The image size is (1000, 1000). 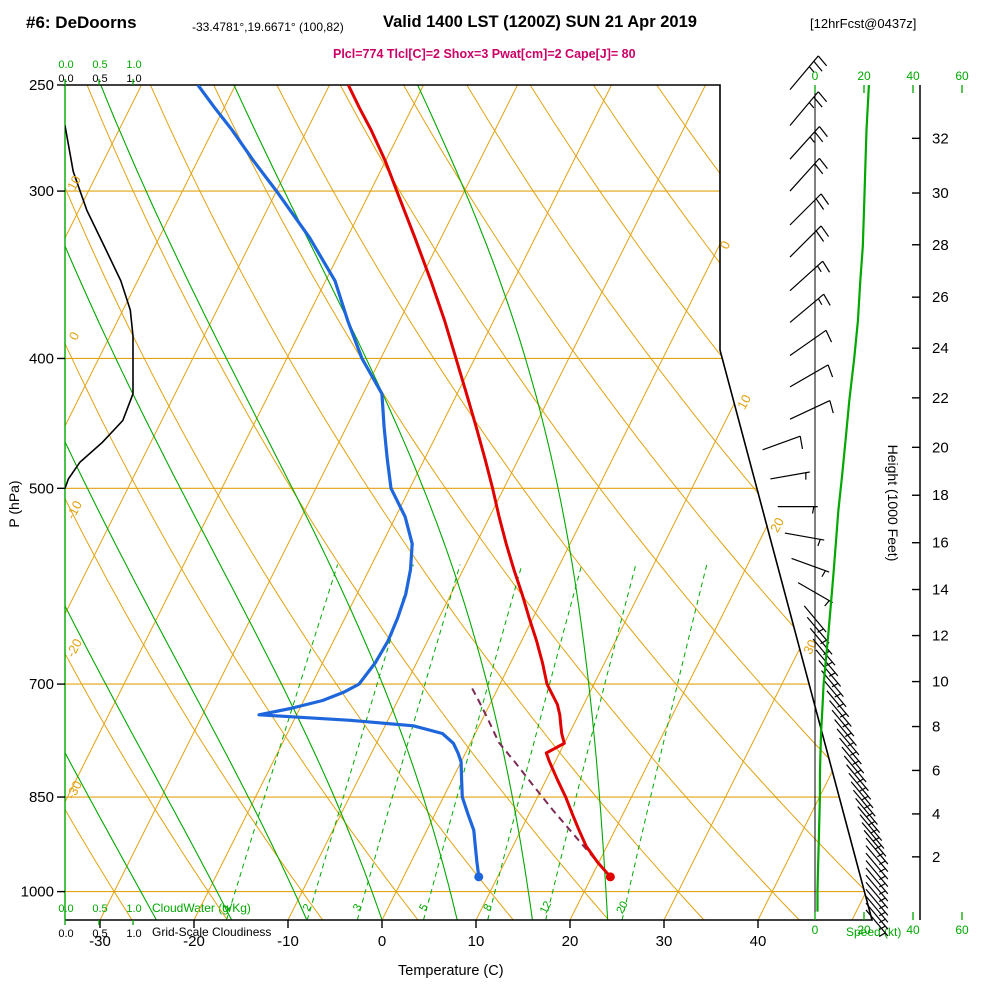 What do you see at coordinates (41, 684) in the screenshot?
I see `pressure-tick-label: 700` at bounding box center [41, 684].